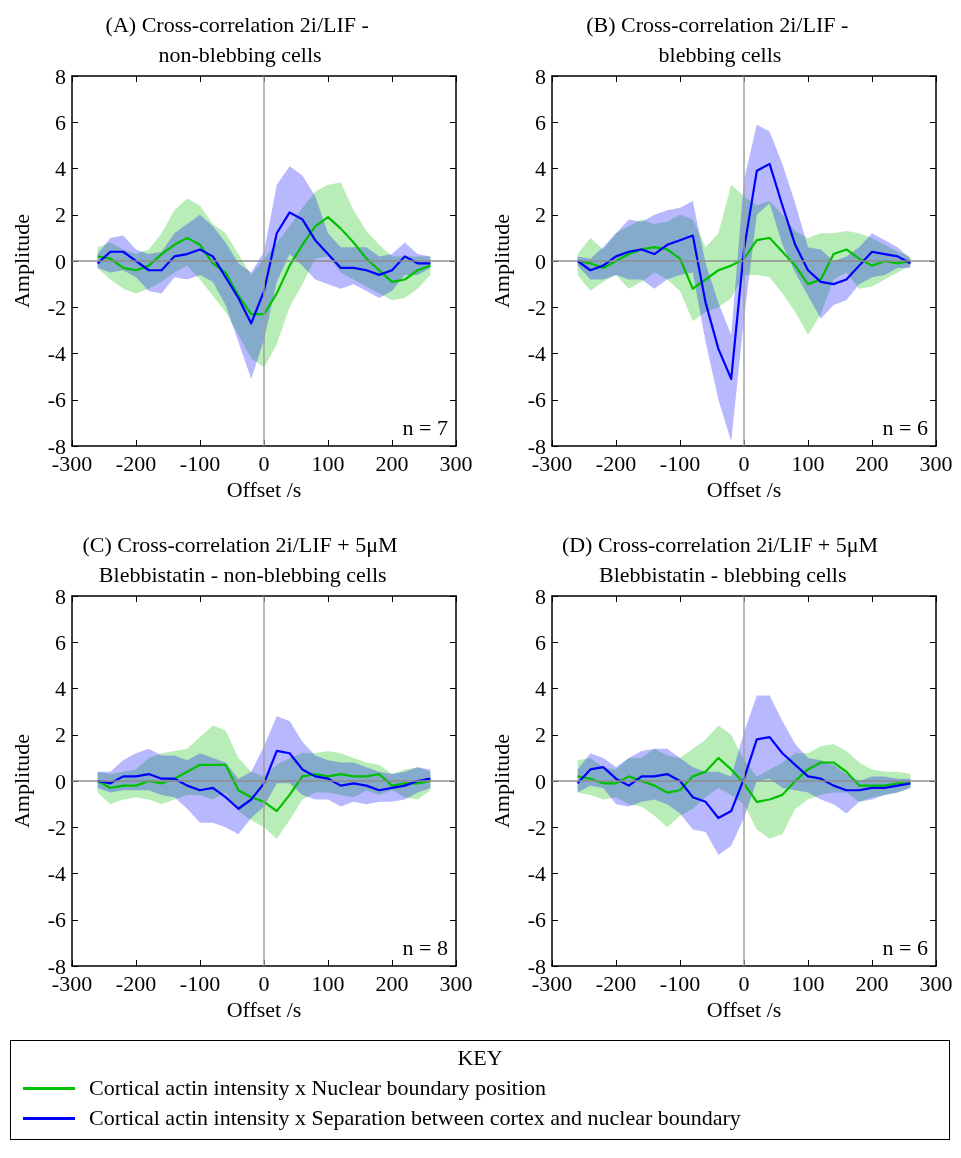 This screenshot has height=1158, width=961. I want to click on chart-title: (D) Cross-correlation 2i/LIF + 5μM Blebbistatin - blebbing cells, so click(720, 559).